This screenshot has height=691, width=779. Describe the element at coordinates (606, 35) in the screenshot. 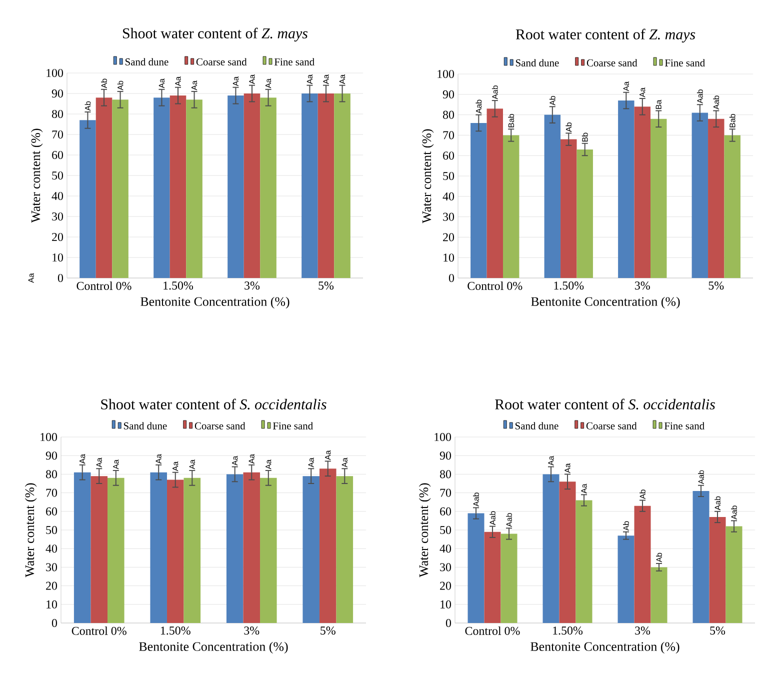

I see `chart-title: Root water content of Z. mays` at that location.